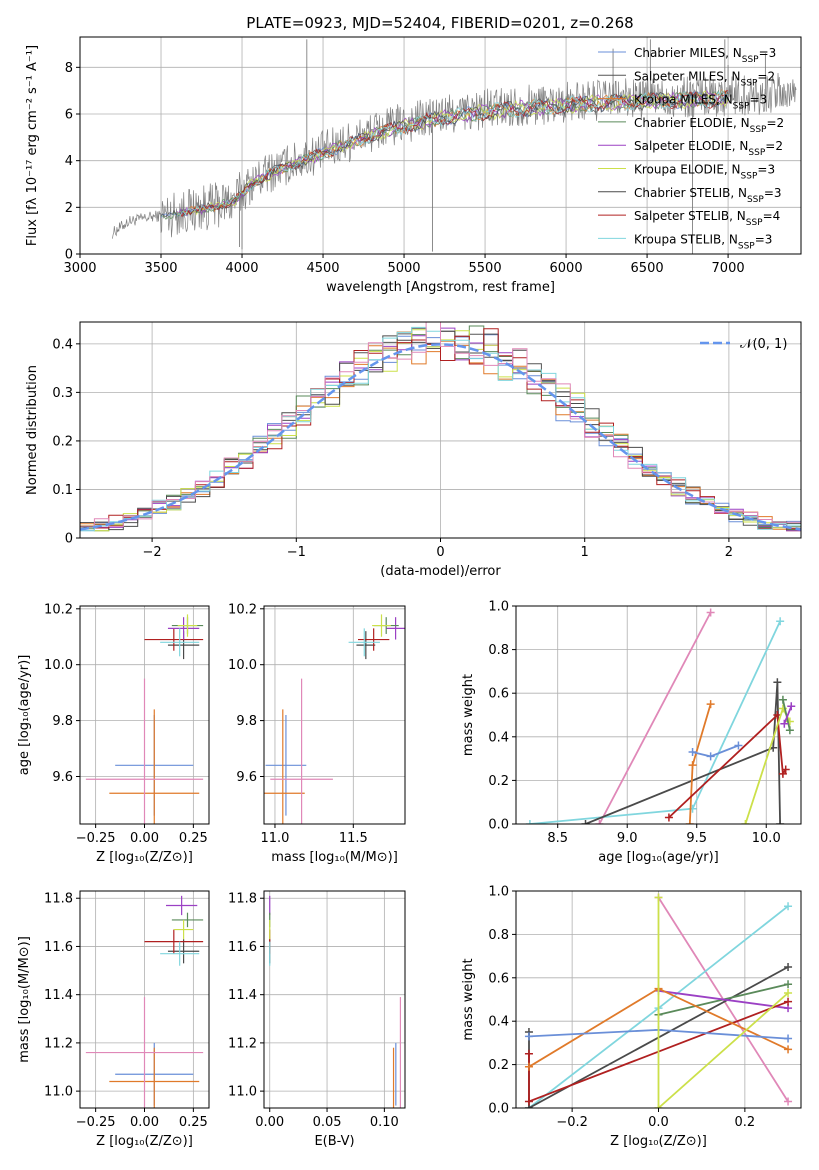  What do you see at coordinates (658, 1122) in the screenshot?
I see `x-tick-label: 0.0` at bounding box center [658, 1122].